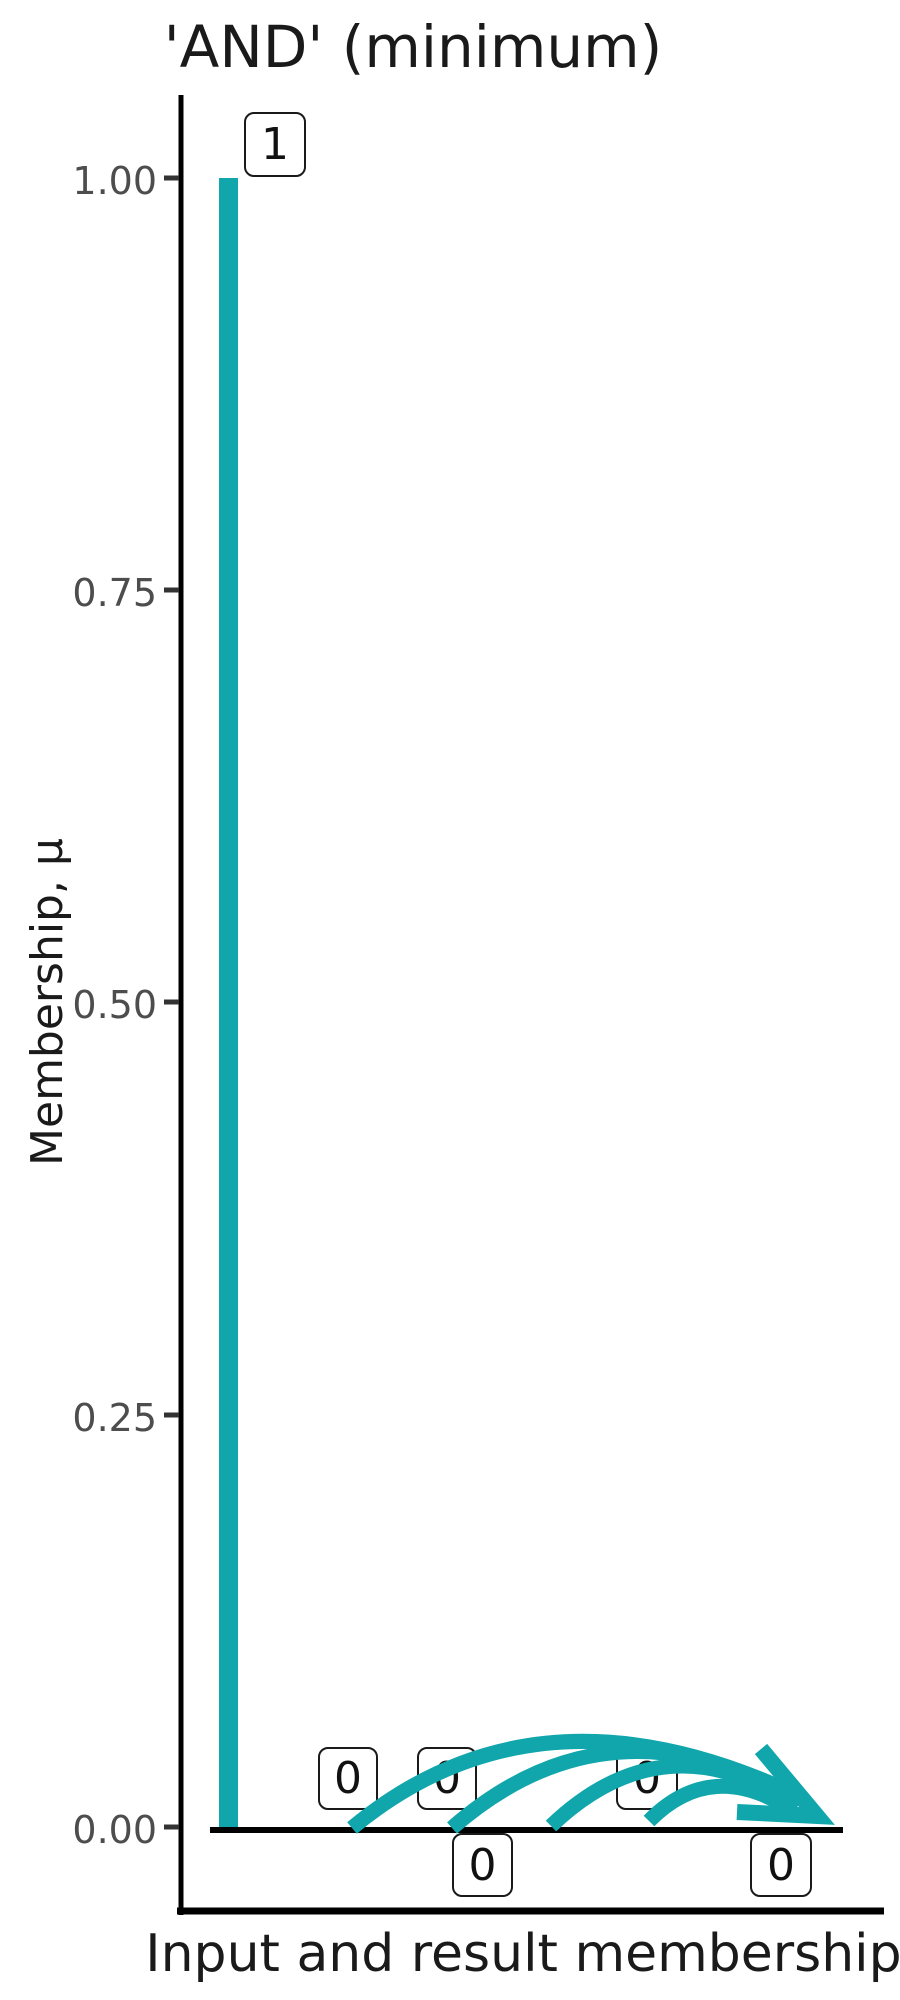  What do you see at coordinates (482, 1865) in the screenshot?
I see `value-label-zero-3: 0` at bounding box center [482, 1865].